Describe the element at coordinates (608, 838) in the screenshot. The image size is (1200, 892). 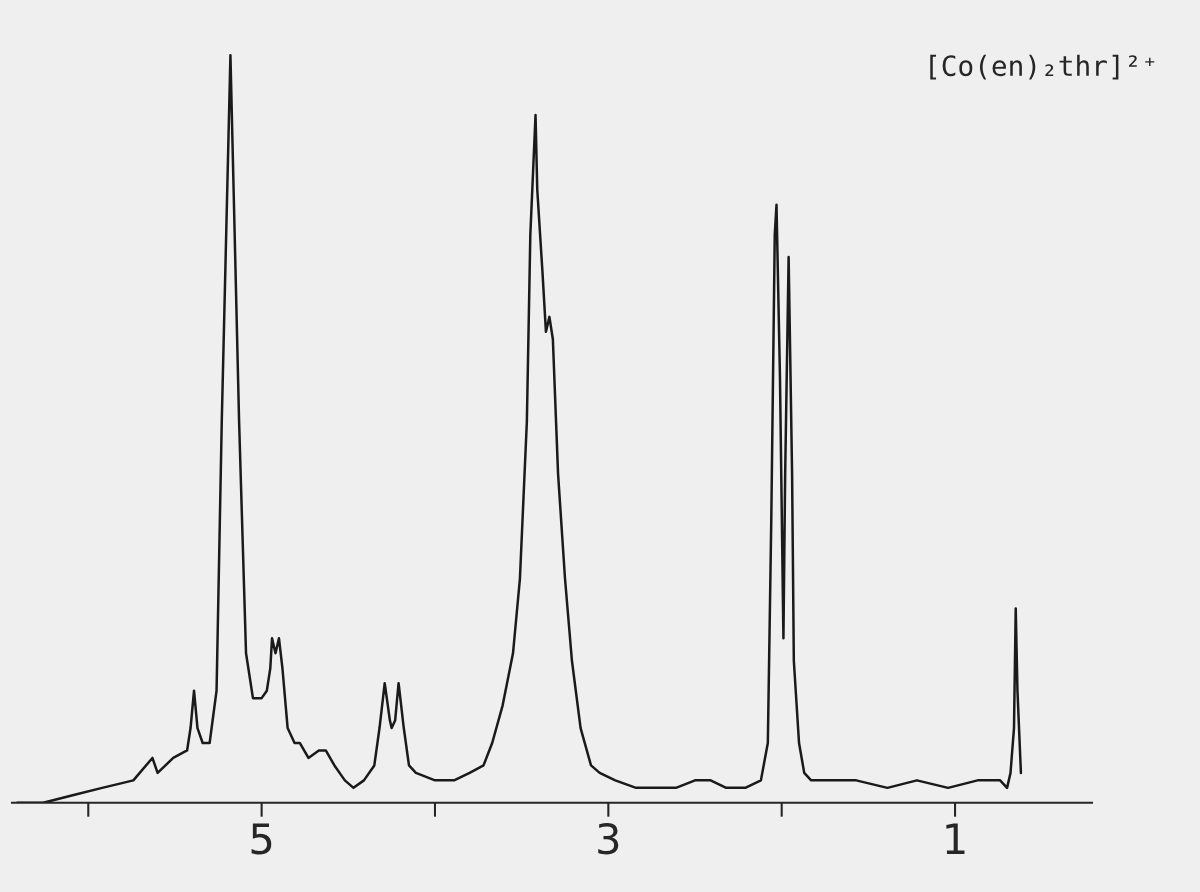
I see `x-tick-label: 3` at that location.